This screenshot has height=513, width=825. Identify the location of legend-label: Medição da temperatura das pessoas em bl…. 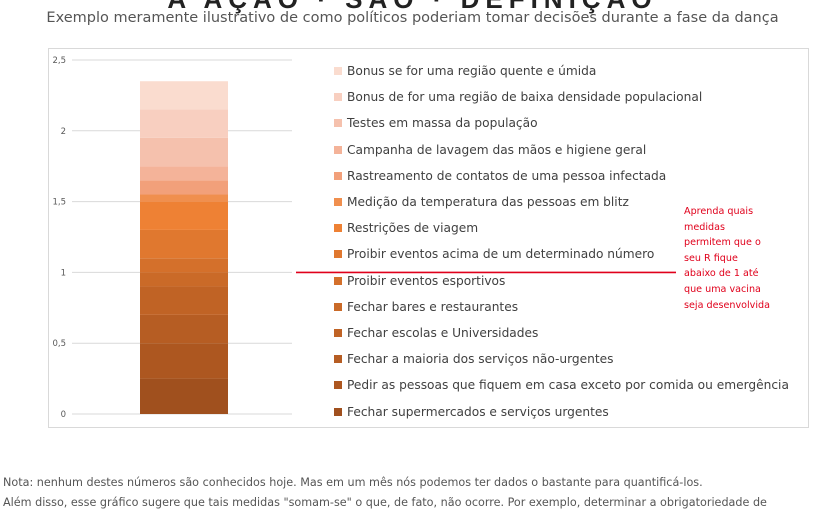
(488, 202).